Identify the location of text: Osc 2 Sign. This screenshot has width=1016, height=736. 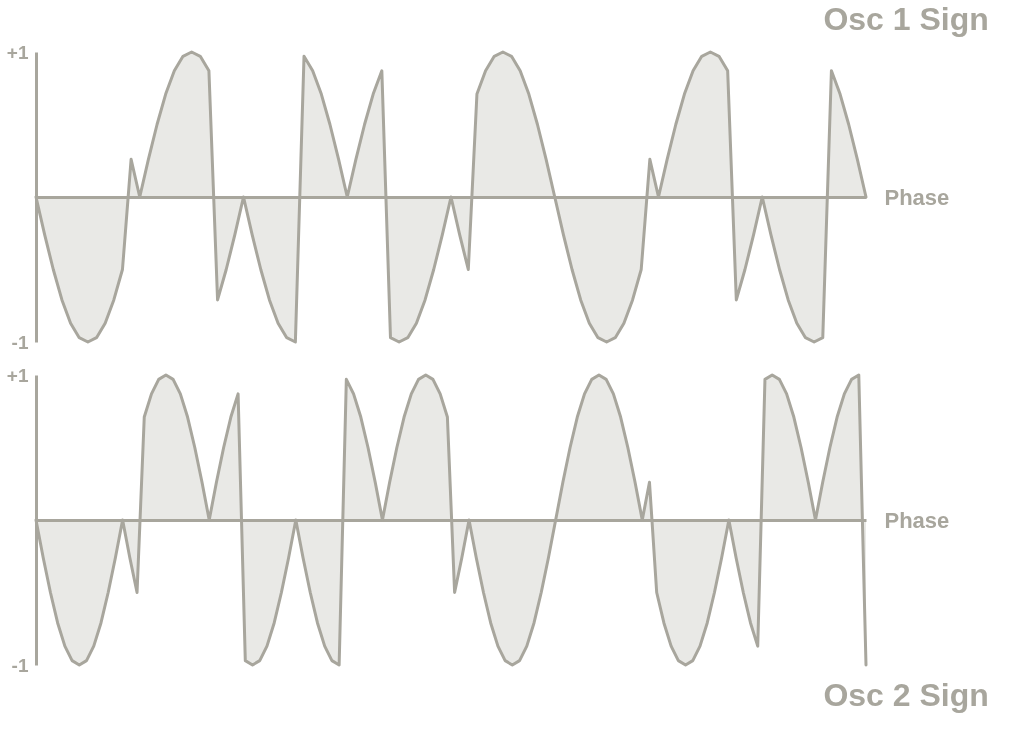
(906, 695).